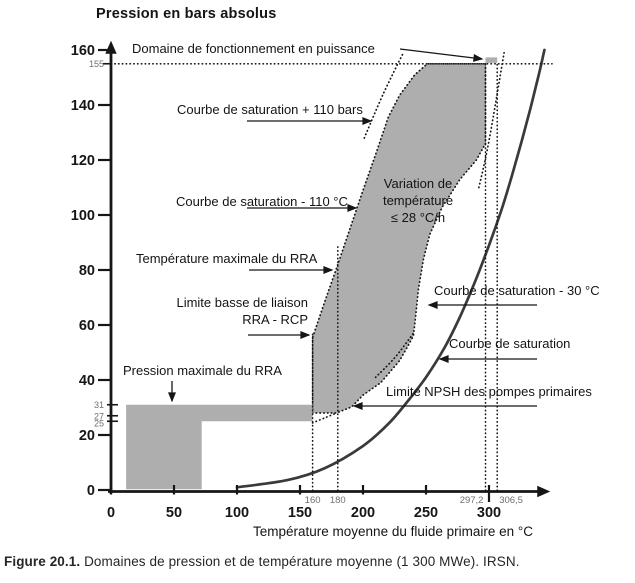 Image resolution: width=635 pixels, height=583 pixels. I want to click on x-tick-label: 300, so click(489, 513).